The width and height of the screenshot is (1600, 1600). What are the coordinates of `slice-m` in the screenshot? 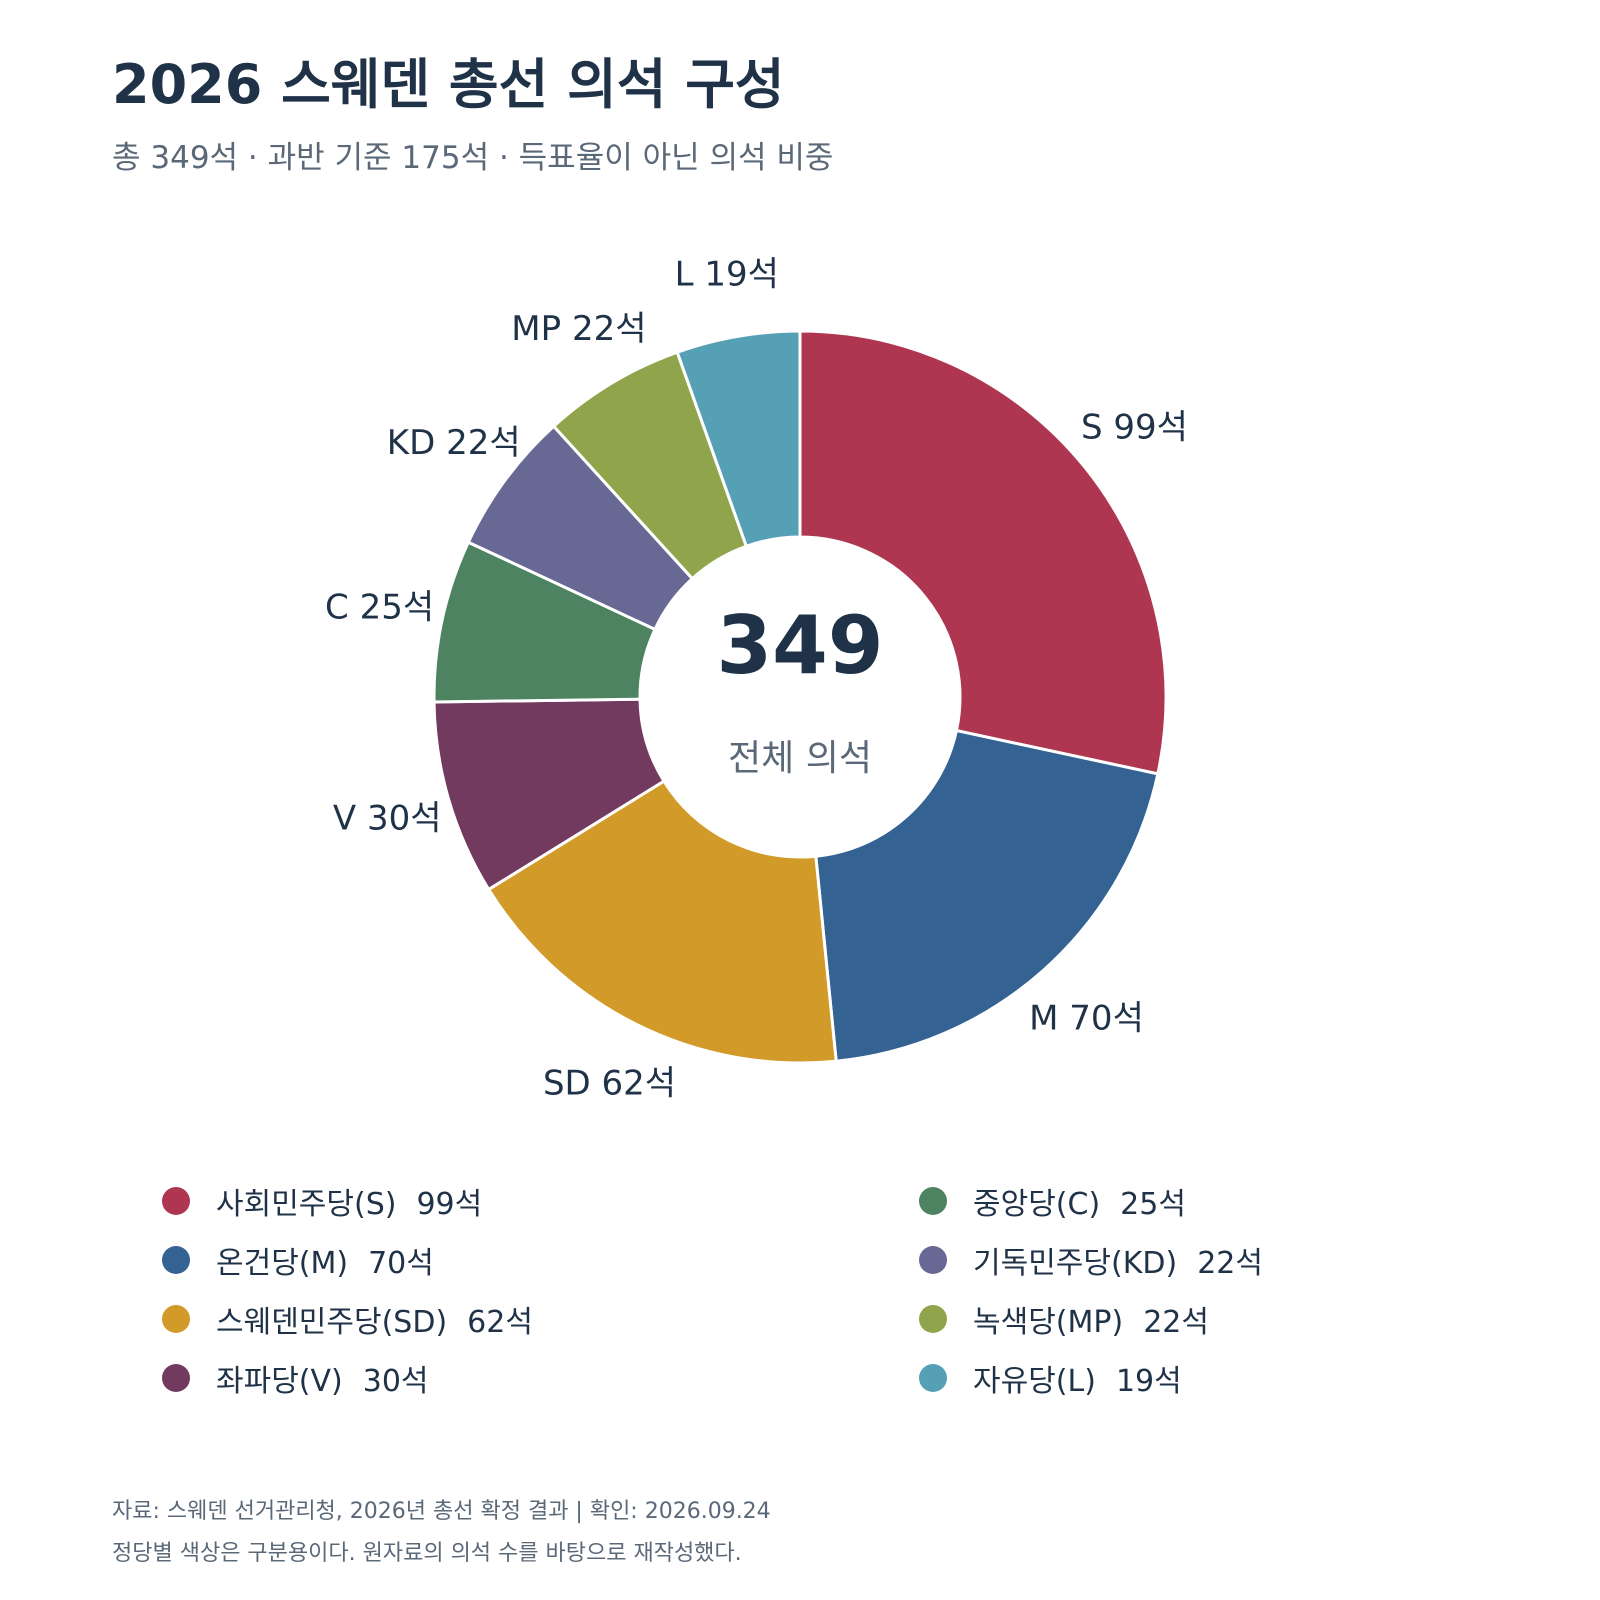 It's located at (987, 895).